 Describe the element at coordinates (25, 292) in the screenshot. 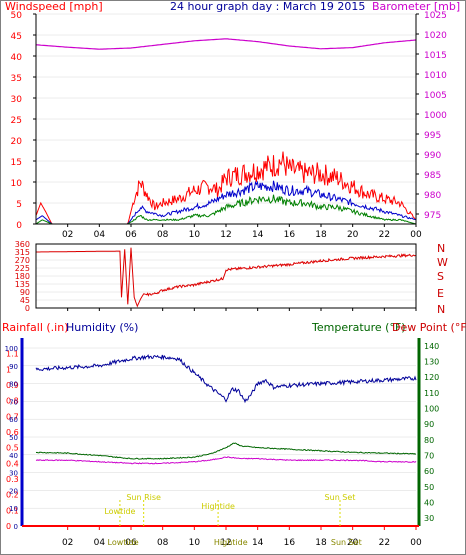

I see `direction-y-tick-label: 90` at that location.